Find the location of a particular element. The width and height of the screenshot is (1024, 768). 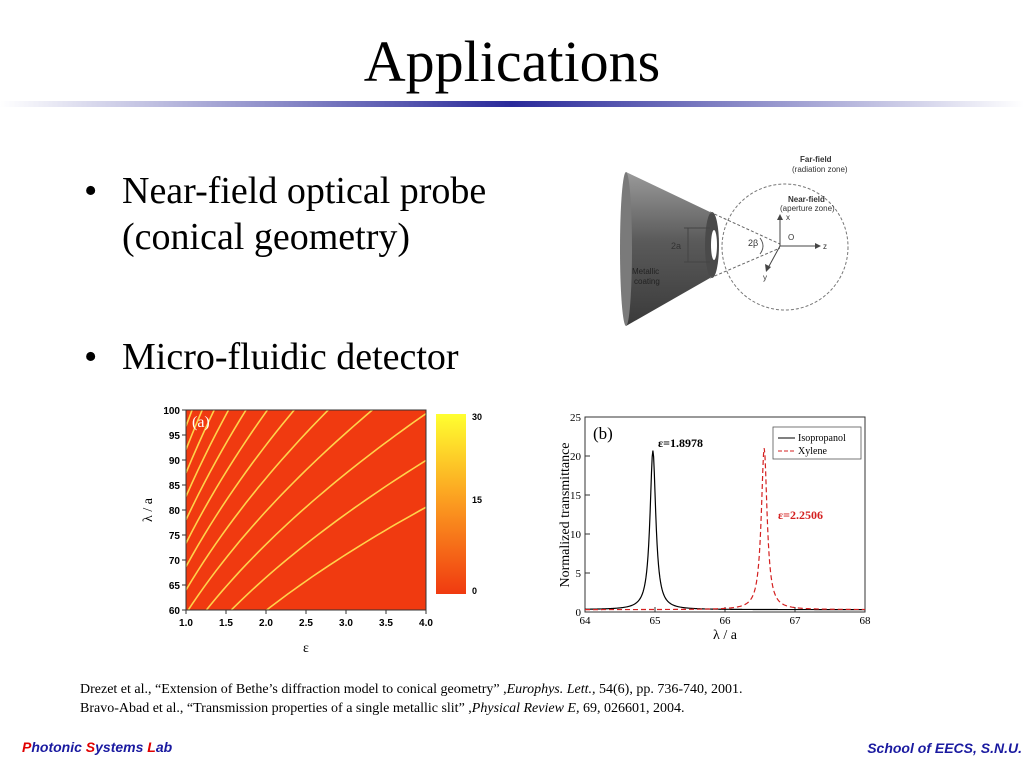

transmittance-x-tick-label: 67 is located at coordinates (796, 621).